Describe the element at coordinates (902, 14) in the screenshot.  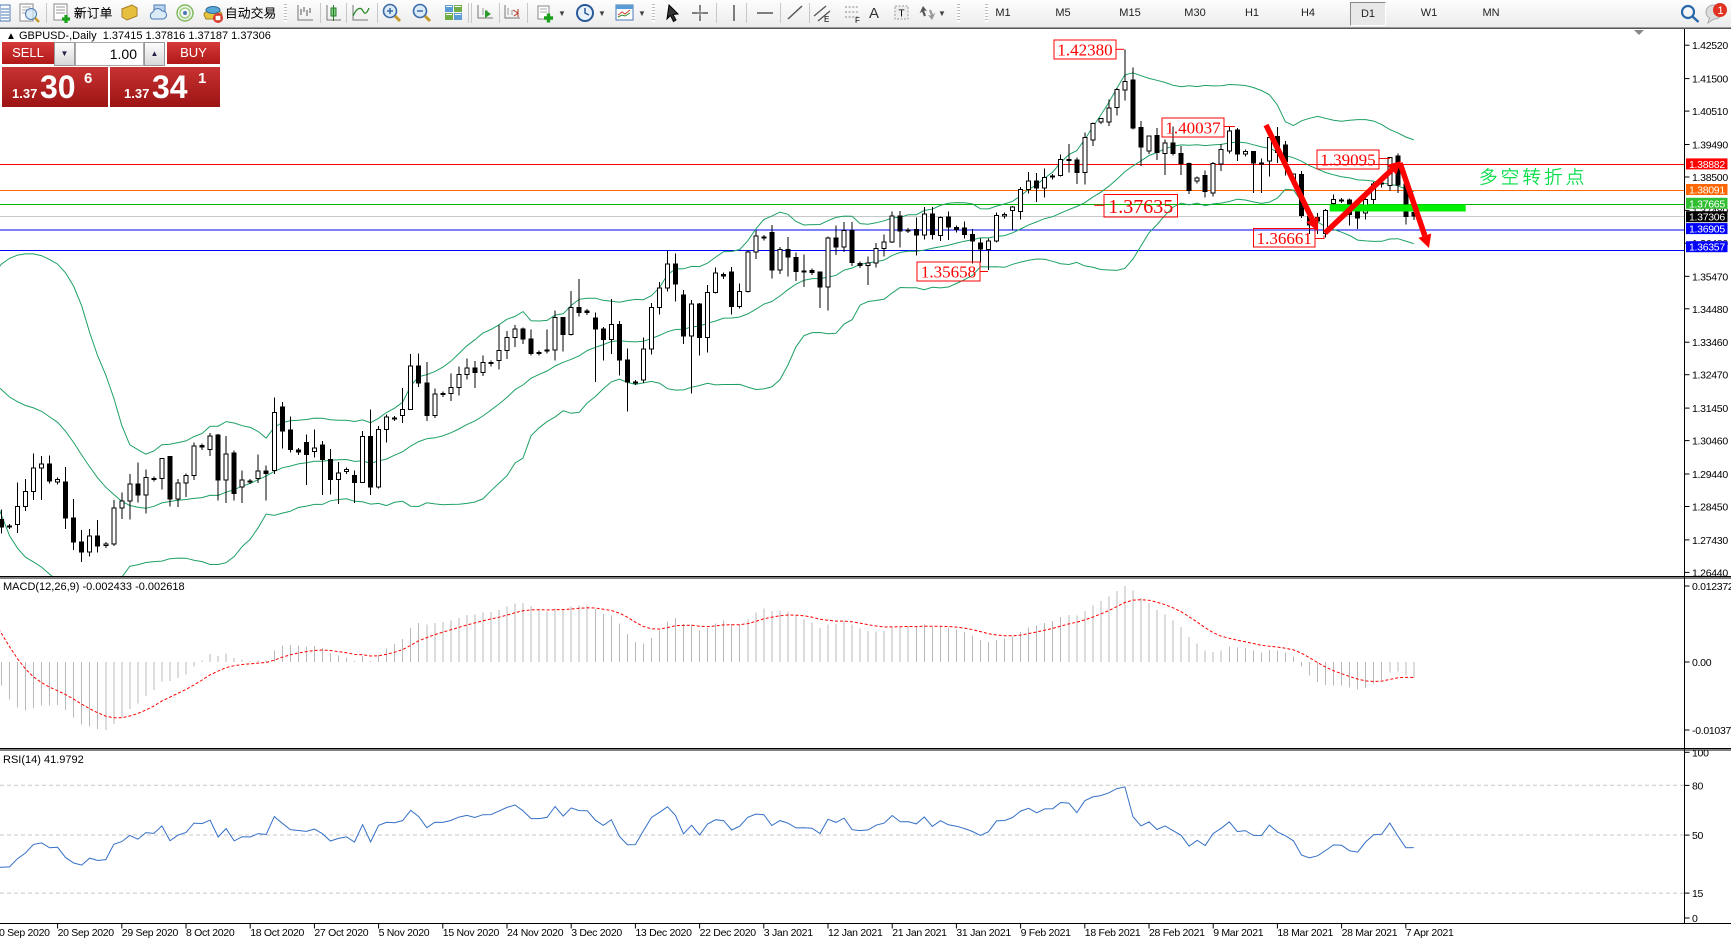
I see `svg-text: T` at that location.